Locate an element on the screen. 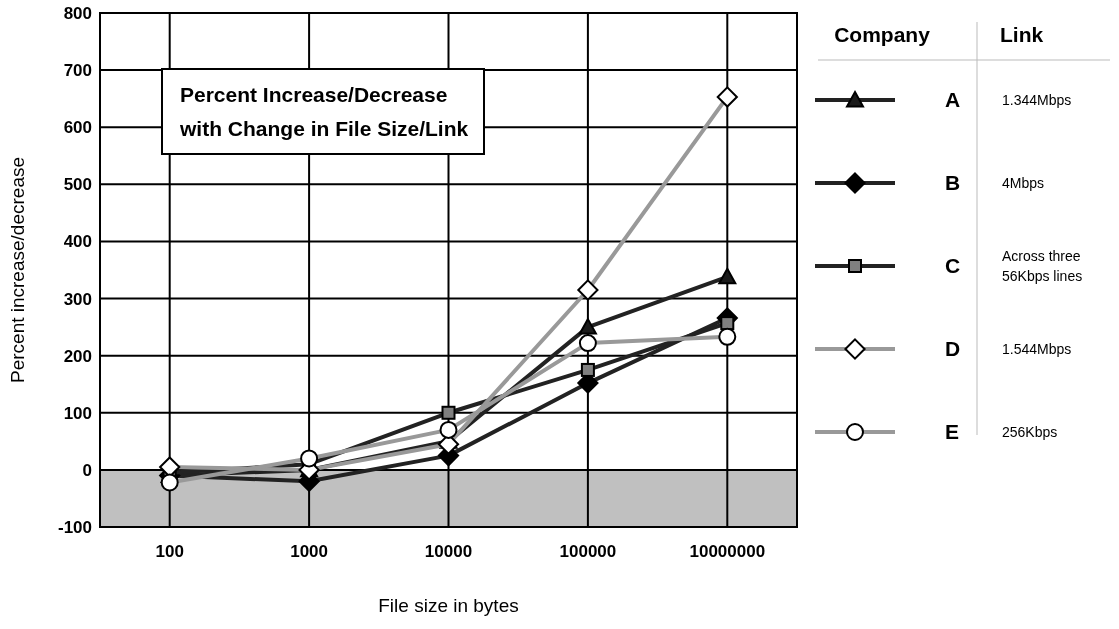 The width and height of the screenshot is (1119, 629). text: 4Mbps is located at coordinates (1023, 182).